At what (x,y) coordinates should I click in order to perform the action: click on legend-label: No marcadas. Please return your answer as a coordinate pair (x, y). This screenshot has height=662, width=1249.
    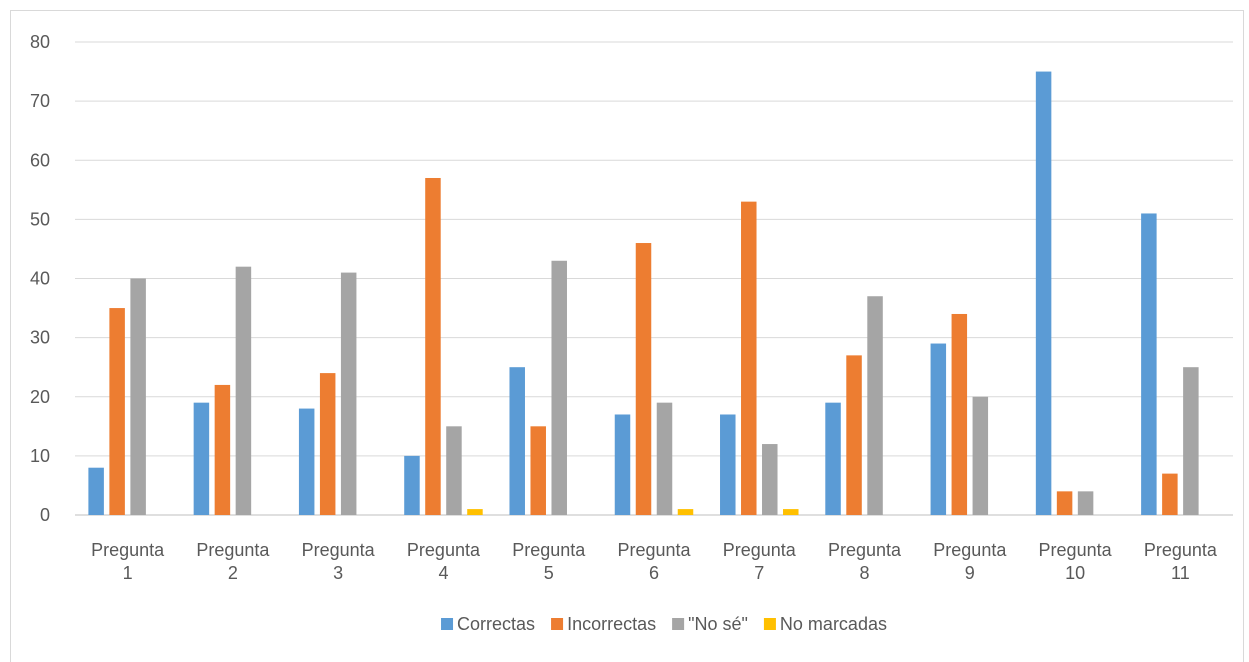
    Looking at the image, I should click on (833, 624).